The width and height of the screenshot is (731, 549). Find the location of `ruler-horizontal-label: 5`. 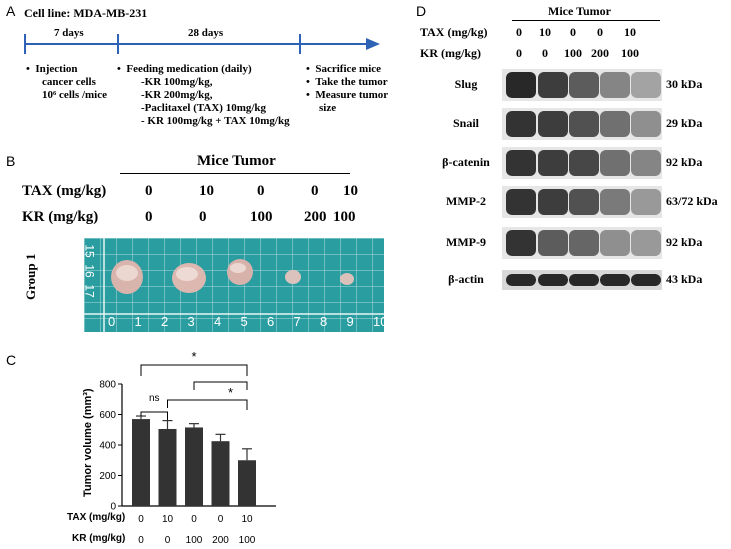

ruler-horizontal-label: 5 is located at coordinates (244, 321).